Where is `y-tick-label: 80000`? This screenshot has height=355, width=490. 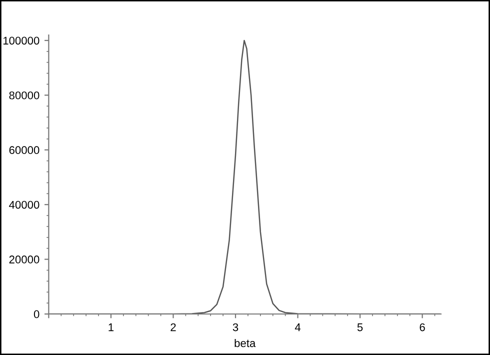
y-tick-label: 80000 is located at coordinates (24, 95).